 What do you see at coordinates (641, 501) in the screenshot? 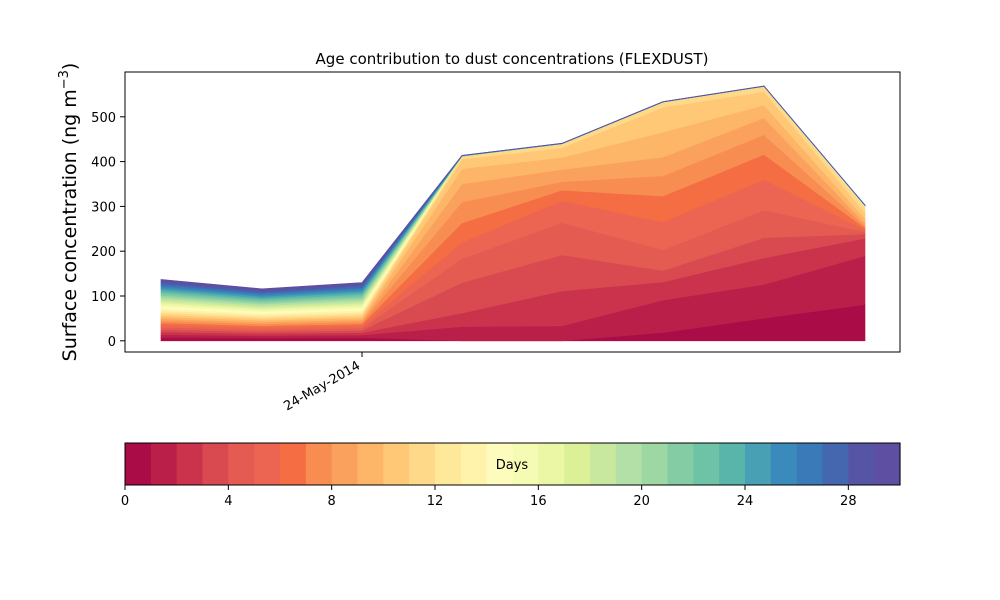
I see `colorbar-tick-label: 20` at bounding box center [641, 501].